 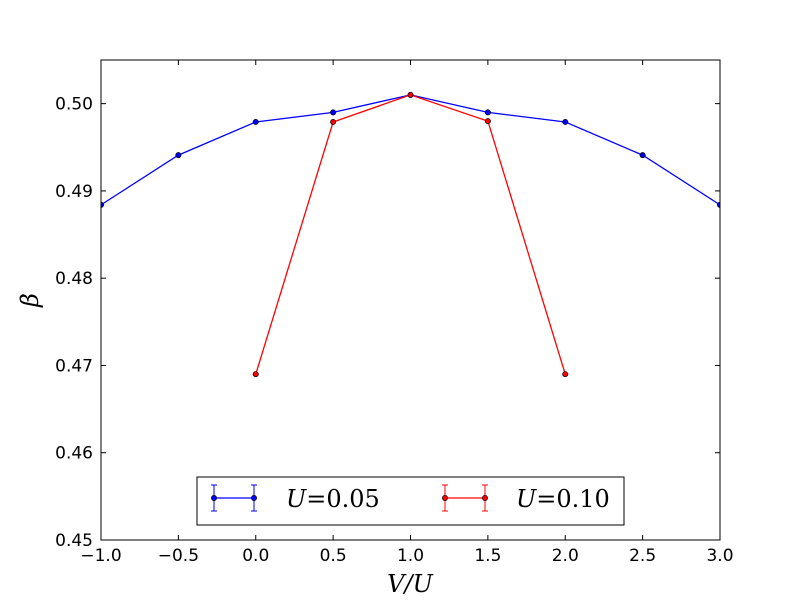 I want to click on y-axis-label: β, so click(x=30, y=300).